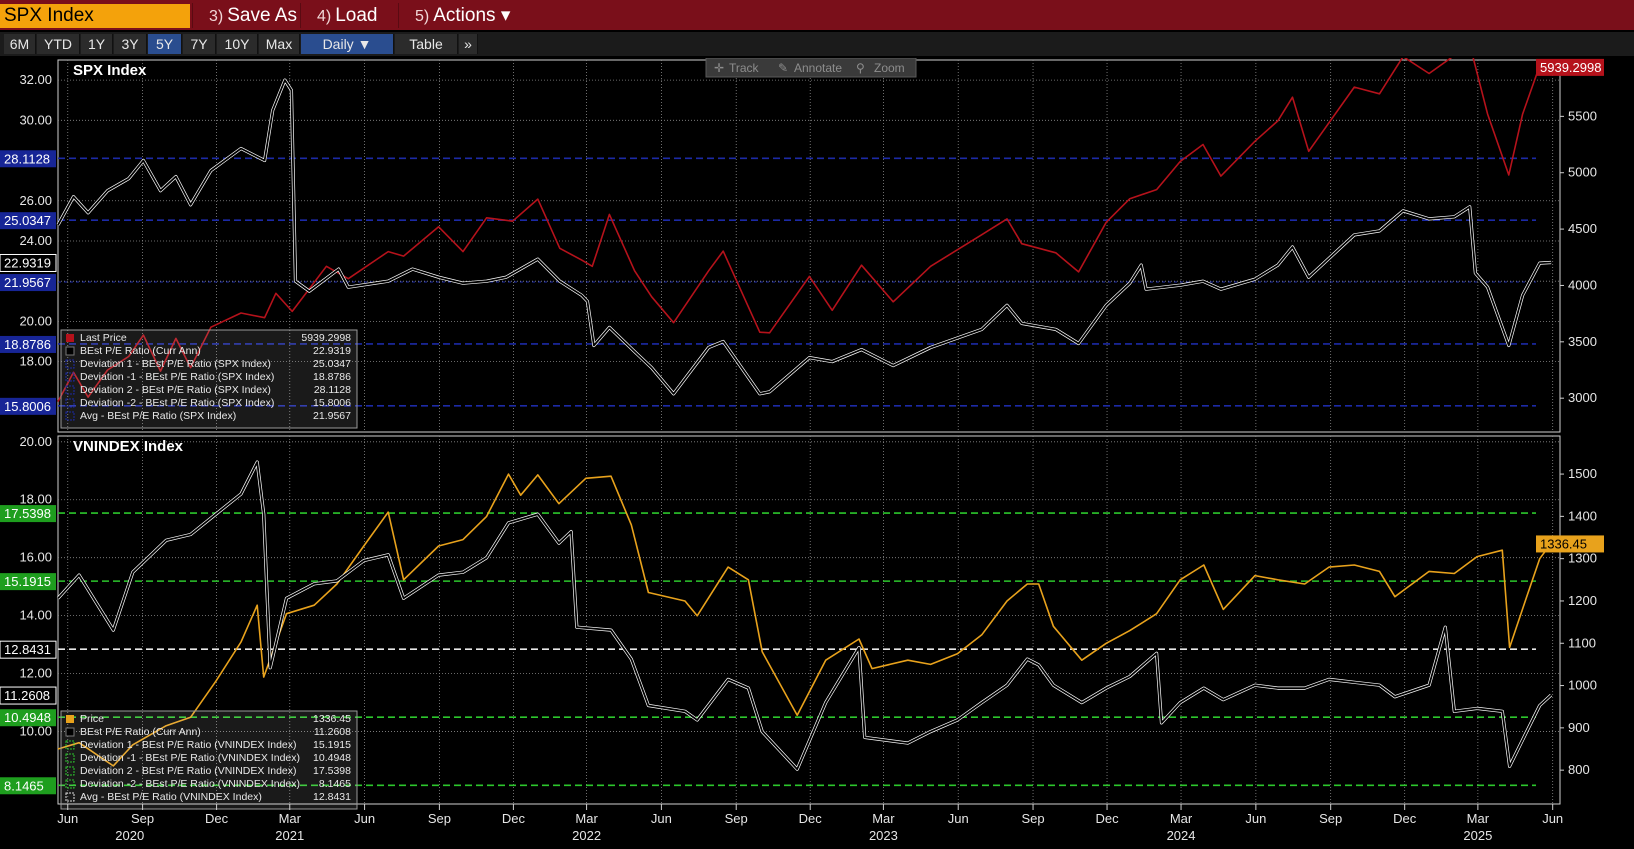  I want to click on spx-legend-value: 21.9567, so click(332, 416).